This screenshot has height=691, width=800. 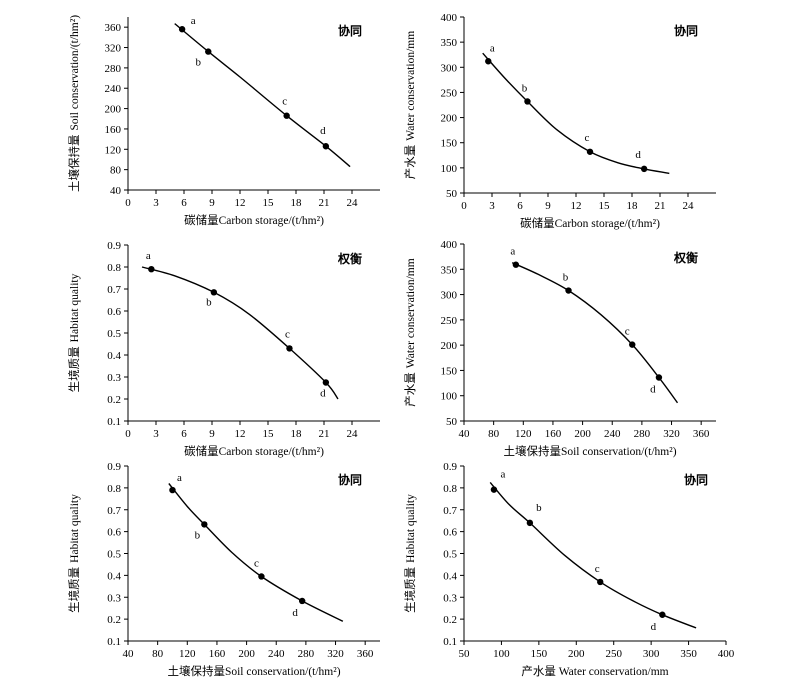 I want to click on y-tick-label: 0.9, so click(x=114, y=467).